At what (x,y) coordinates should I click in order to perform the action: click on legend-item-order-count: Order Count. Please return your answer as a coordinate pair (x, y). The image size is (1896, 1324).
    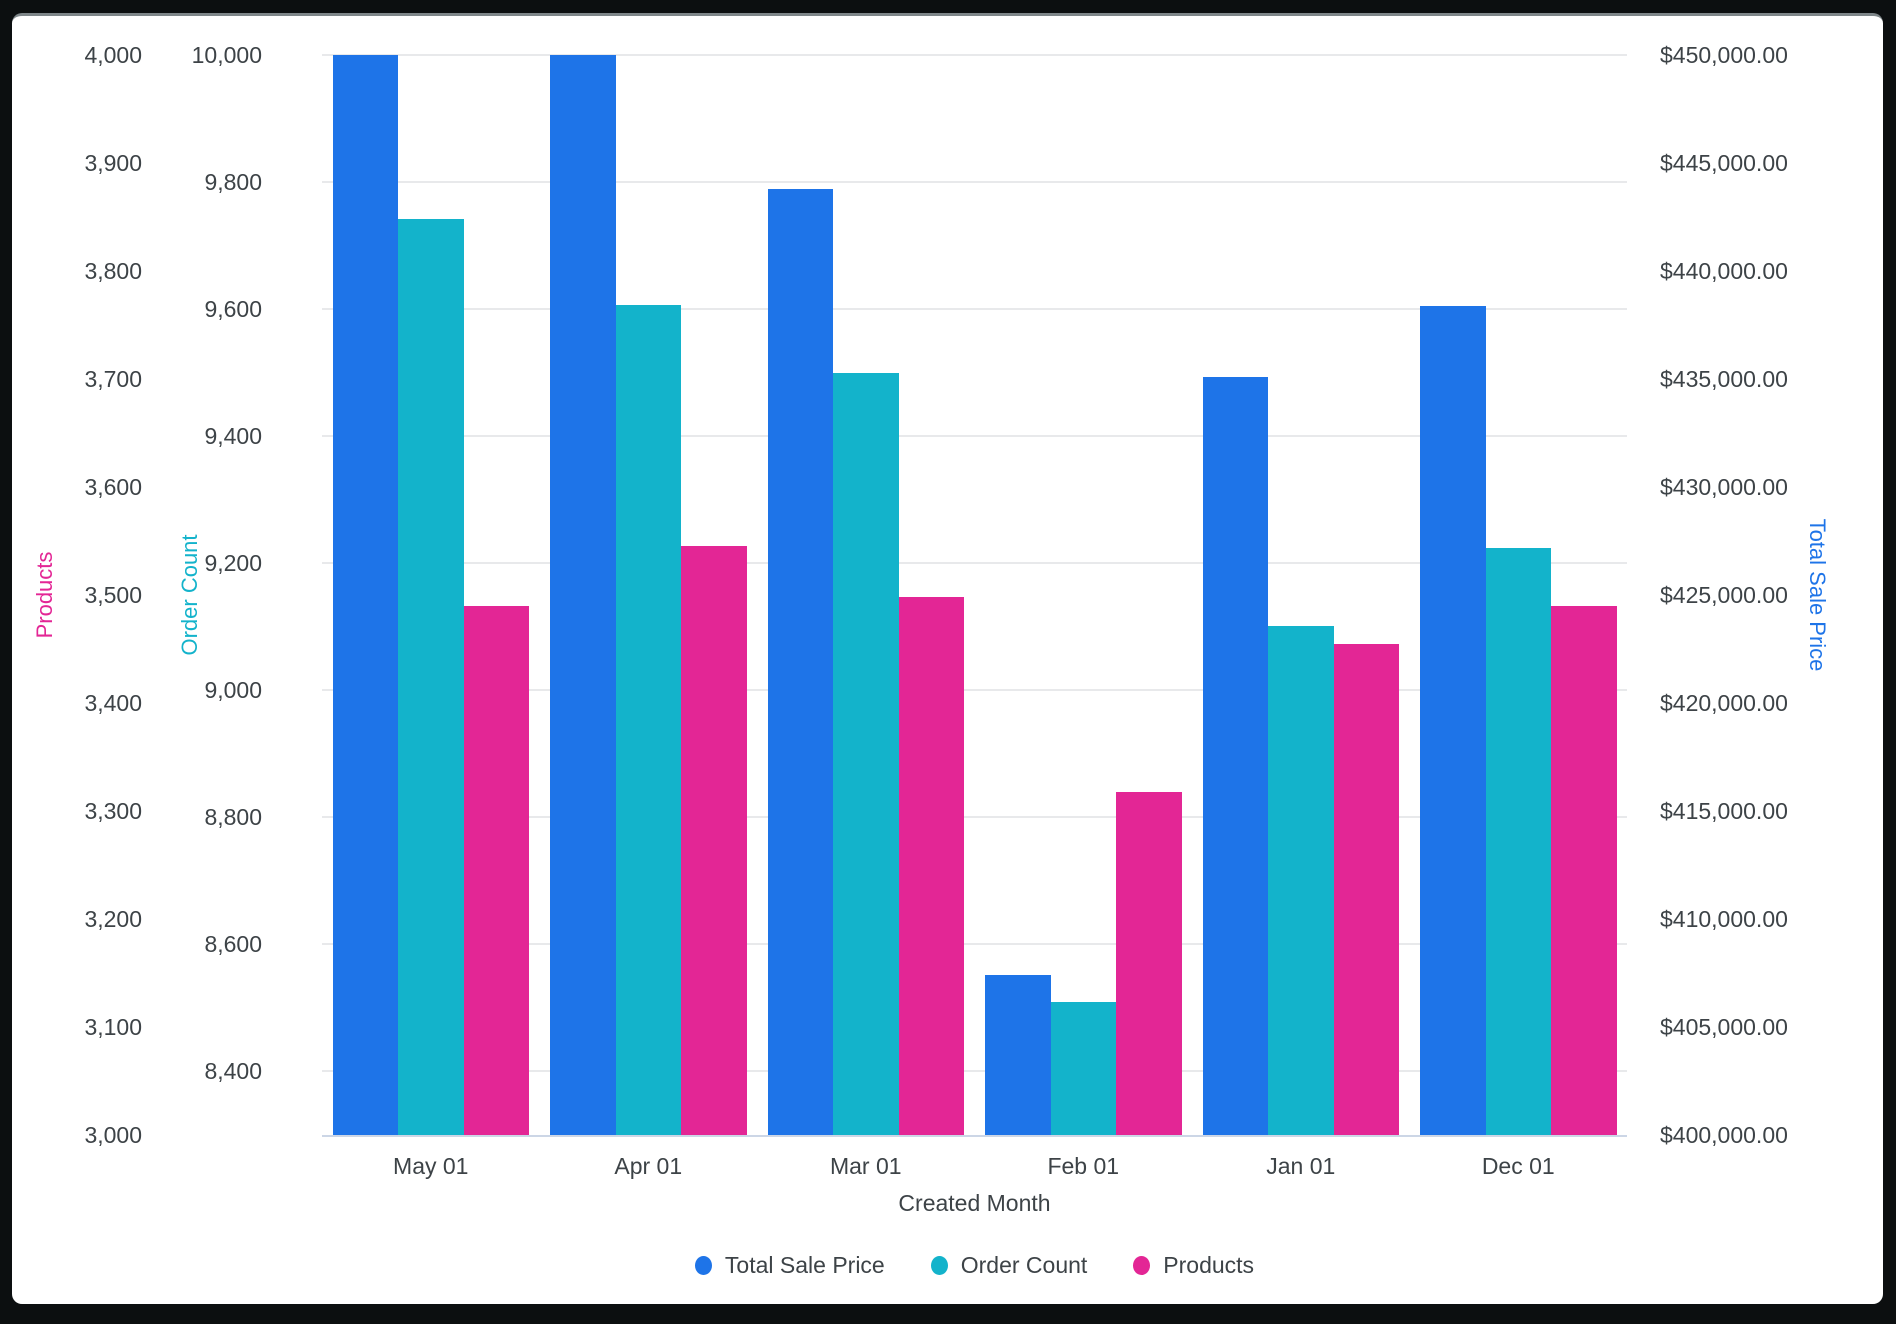
    Looking at the image, I should click on (1009, 1265).